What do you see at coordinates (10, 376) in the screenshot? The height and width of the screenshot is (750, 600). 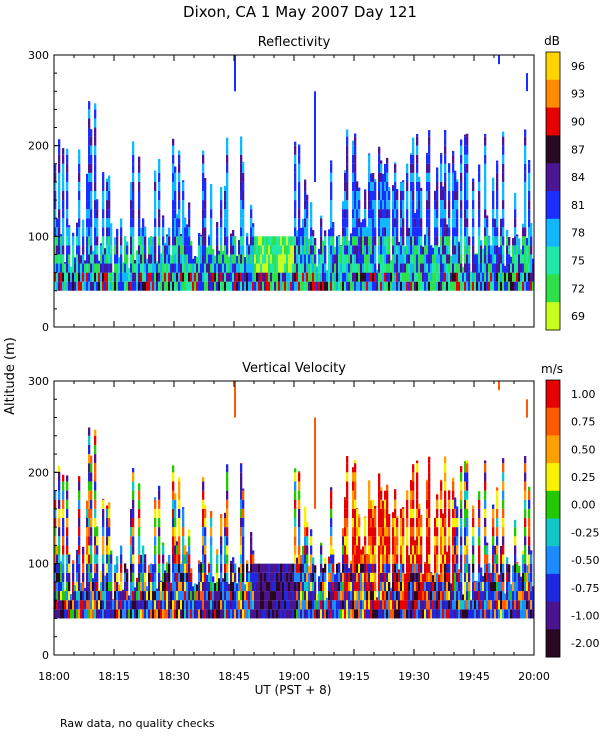 I see `altitude-axis-label: Altitude (m)` at bounding box center [10, 376].